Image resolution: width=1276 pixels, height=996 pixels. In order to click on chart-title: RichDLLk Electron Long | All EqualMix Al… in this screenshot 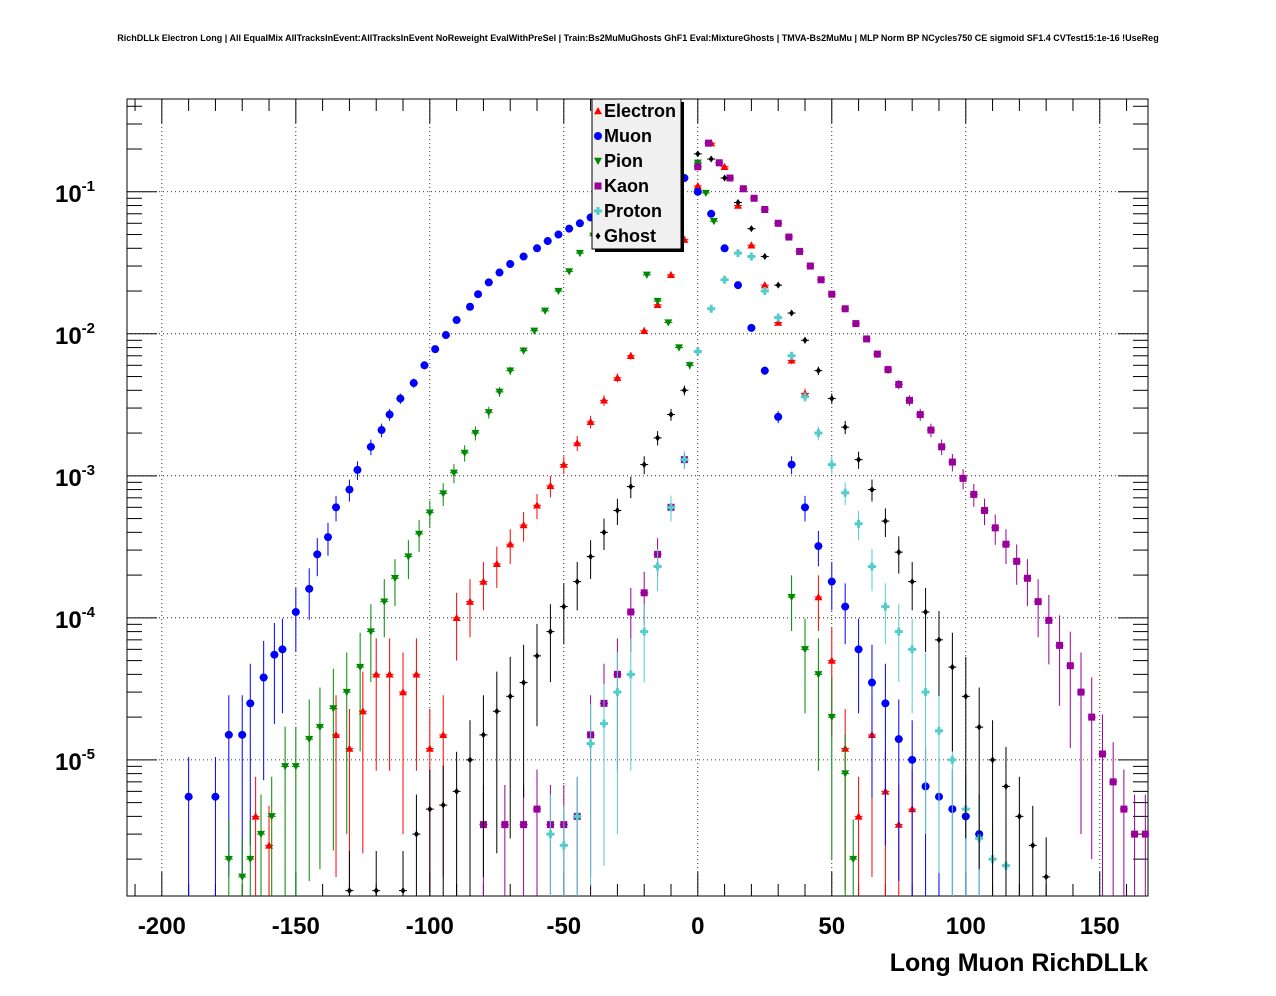, I will do `click(638, 38)`.